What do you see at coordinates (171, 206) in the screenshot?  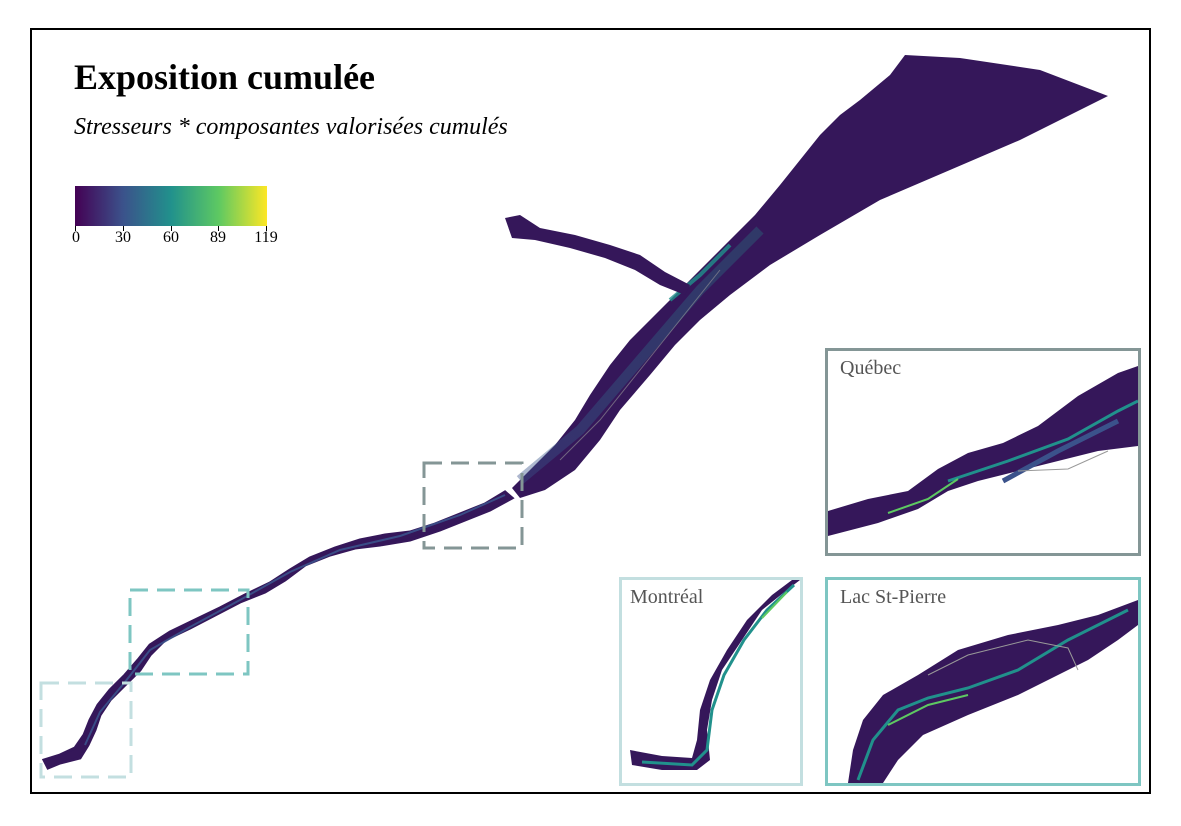 I see `legend-color-bar` at bounding box center [171, 206].